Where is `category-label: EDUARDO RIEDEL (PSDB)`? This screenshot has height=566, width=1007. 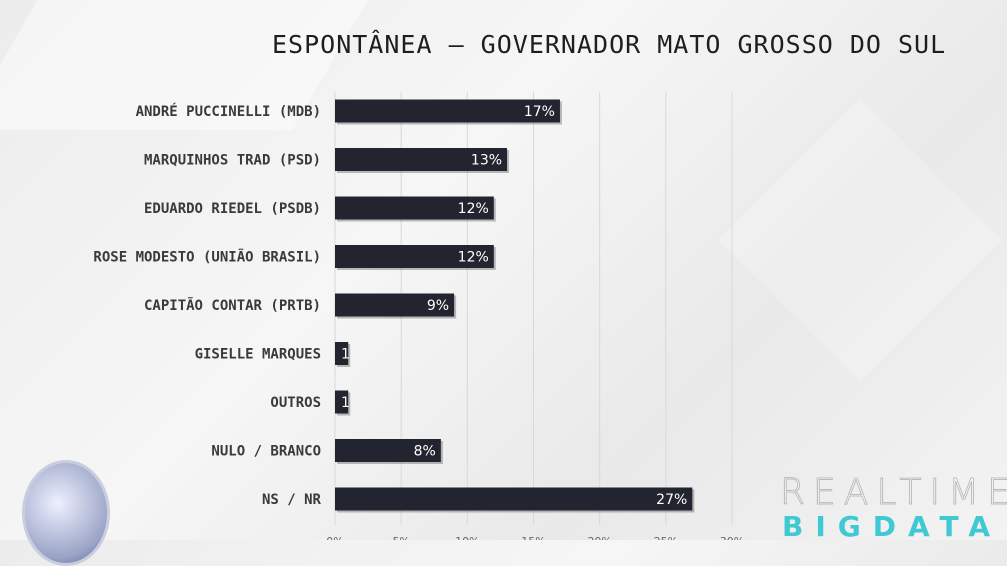 category-label: EDUARDO RIEDEL (PSDB) is located at coordinates (232, 209).